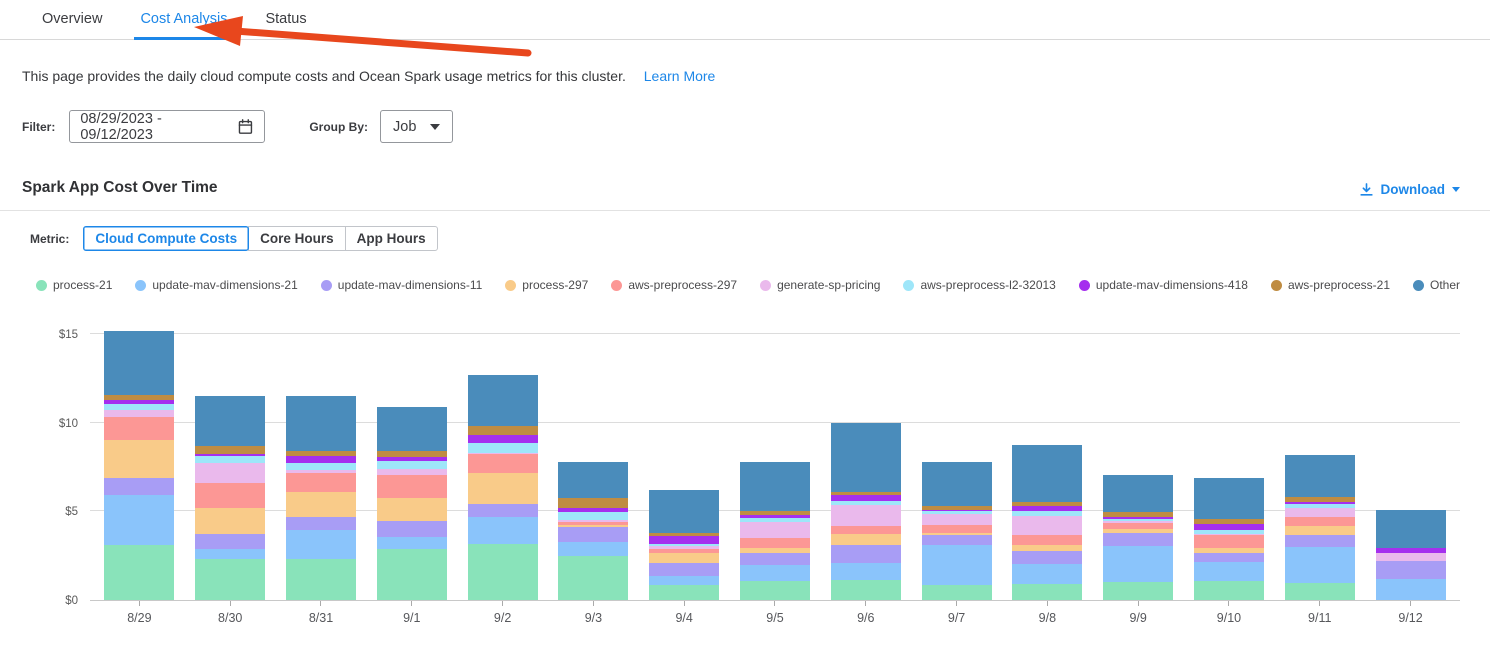 The width and height of the screenshot is (1490, 646). What do you see at coordinates (139, 465) in the screenshot?
I see `bar-stack-8/29` at bounding box center [139, 465].